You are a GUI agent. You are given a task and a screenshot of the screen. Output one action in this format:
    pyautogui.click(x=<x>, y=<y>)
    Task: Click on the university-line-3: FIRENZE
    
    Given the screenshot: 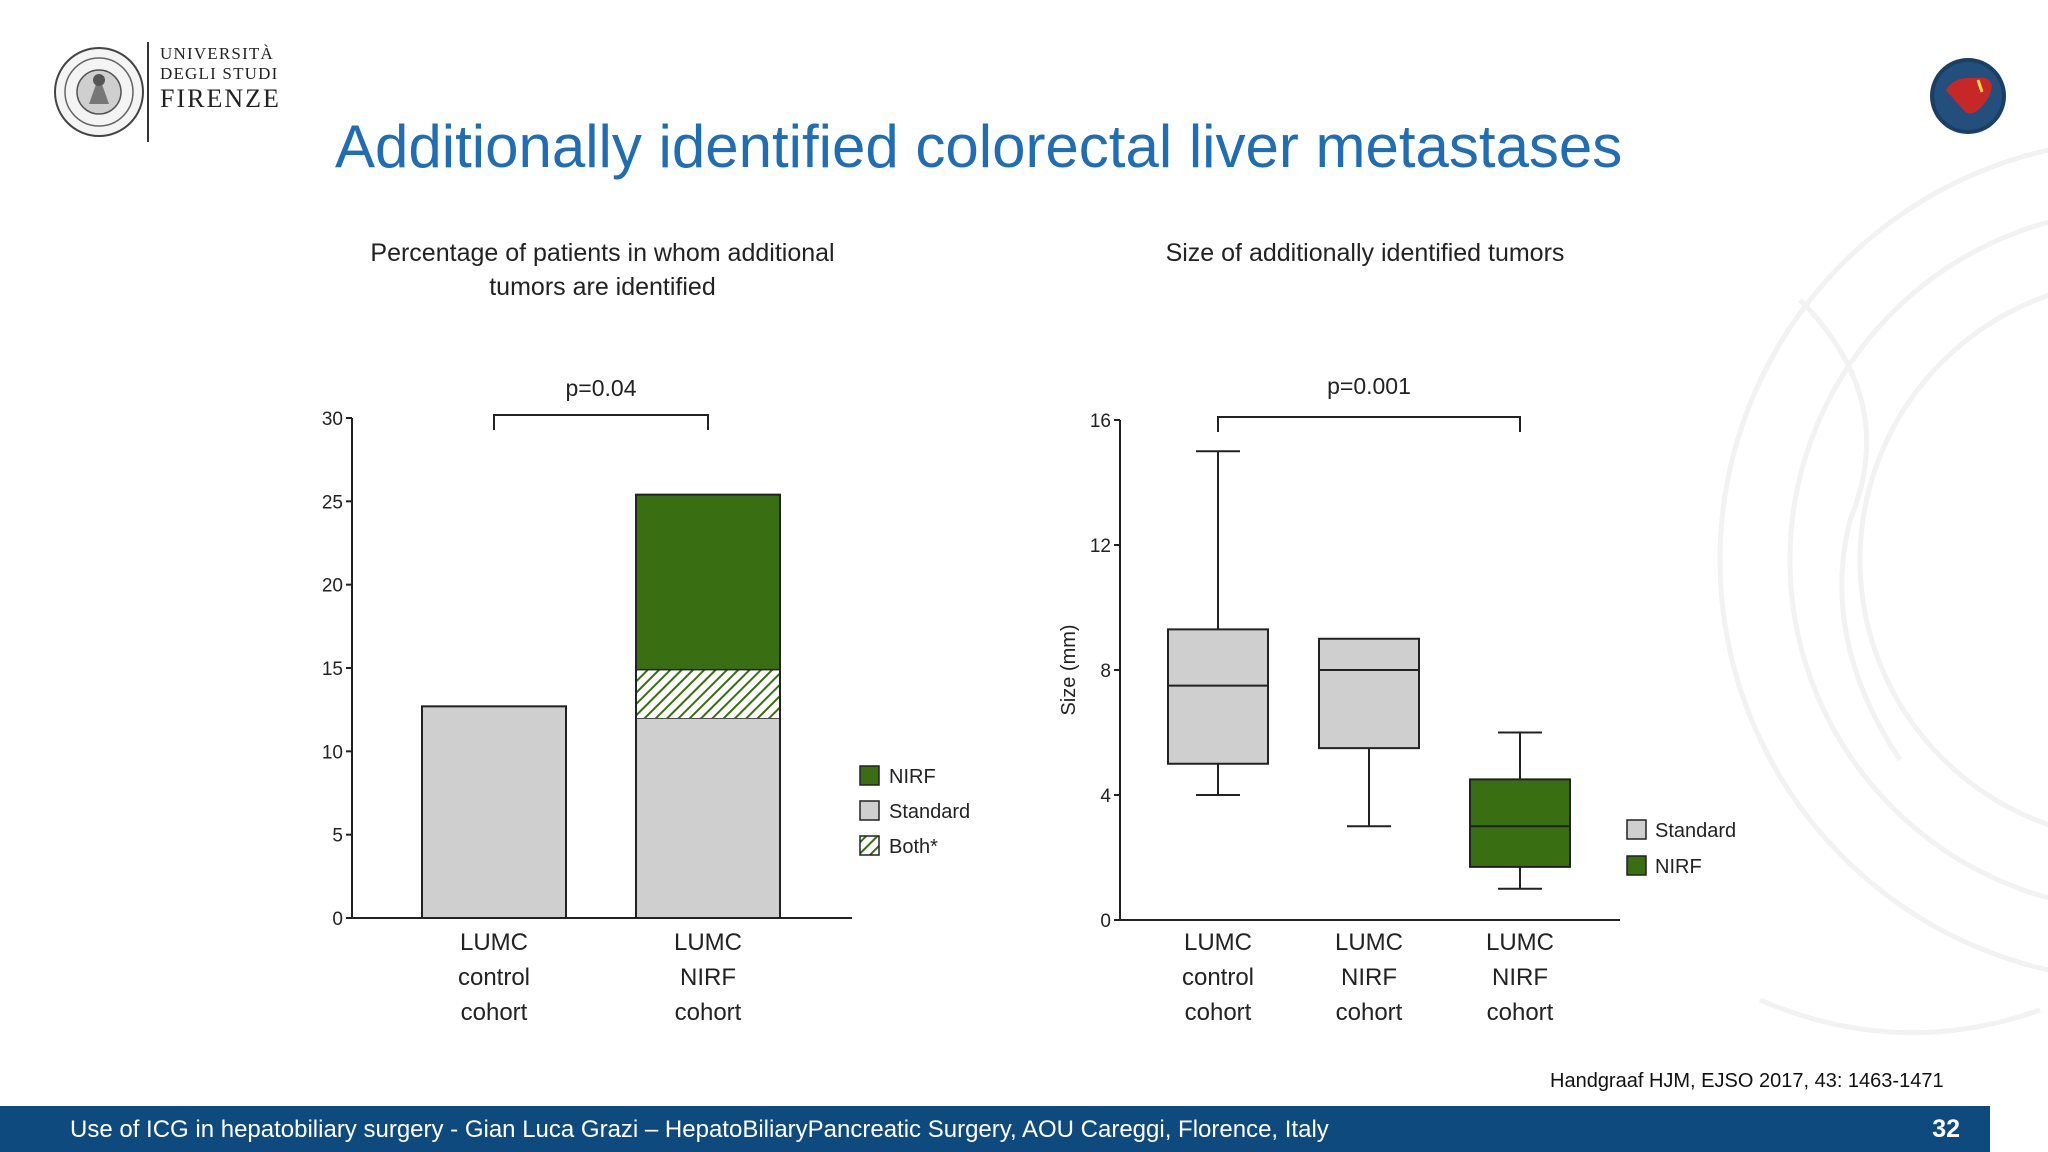 What is the action you would take?
    pyautogui.click(x=220, y=98)
    